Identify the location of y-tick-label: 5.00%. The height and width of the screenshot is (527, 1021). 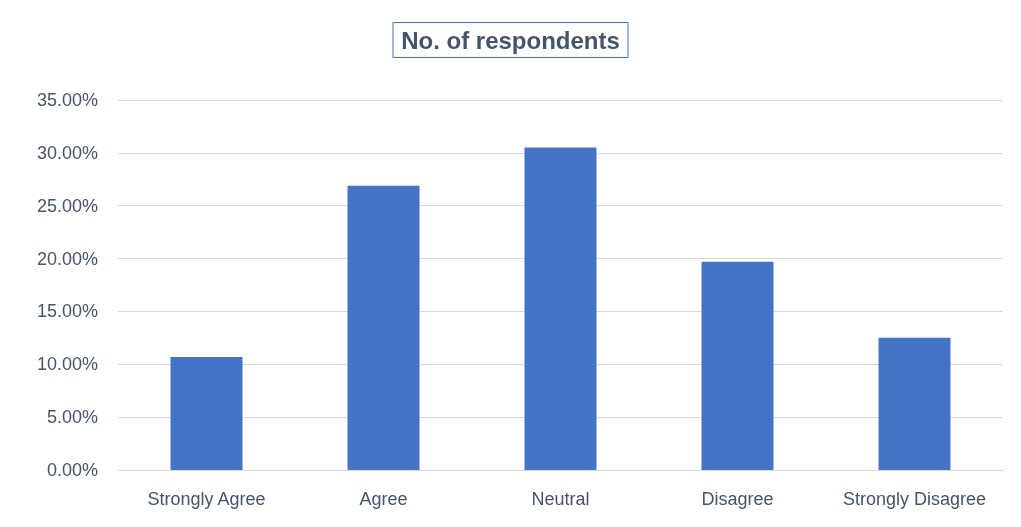
(72, 417).